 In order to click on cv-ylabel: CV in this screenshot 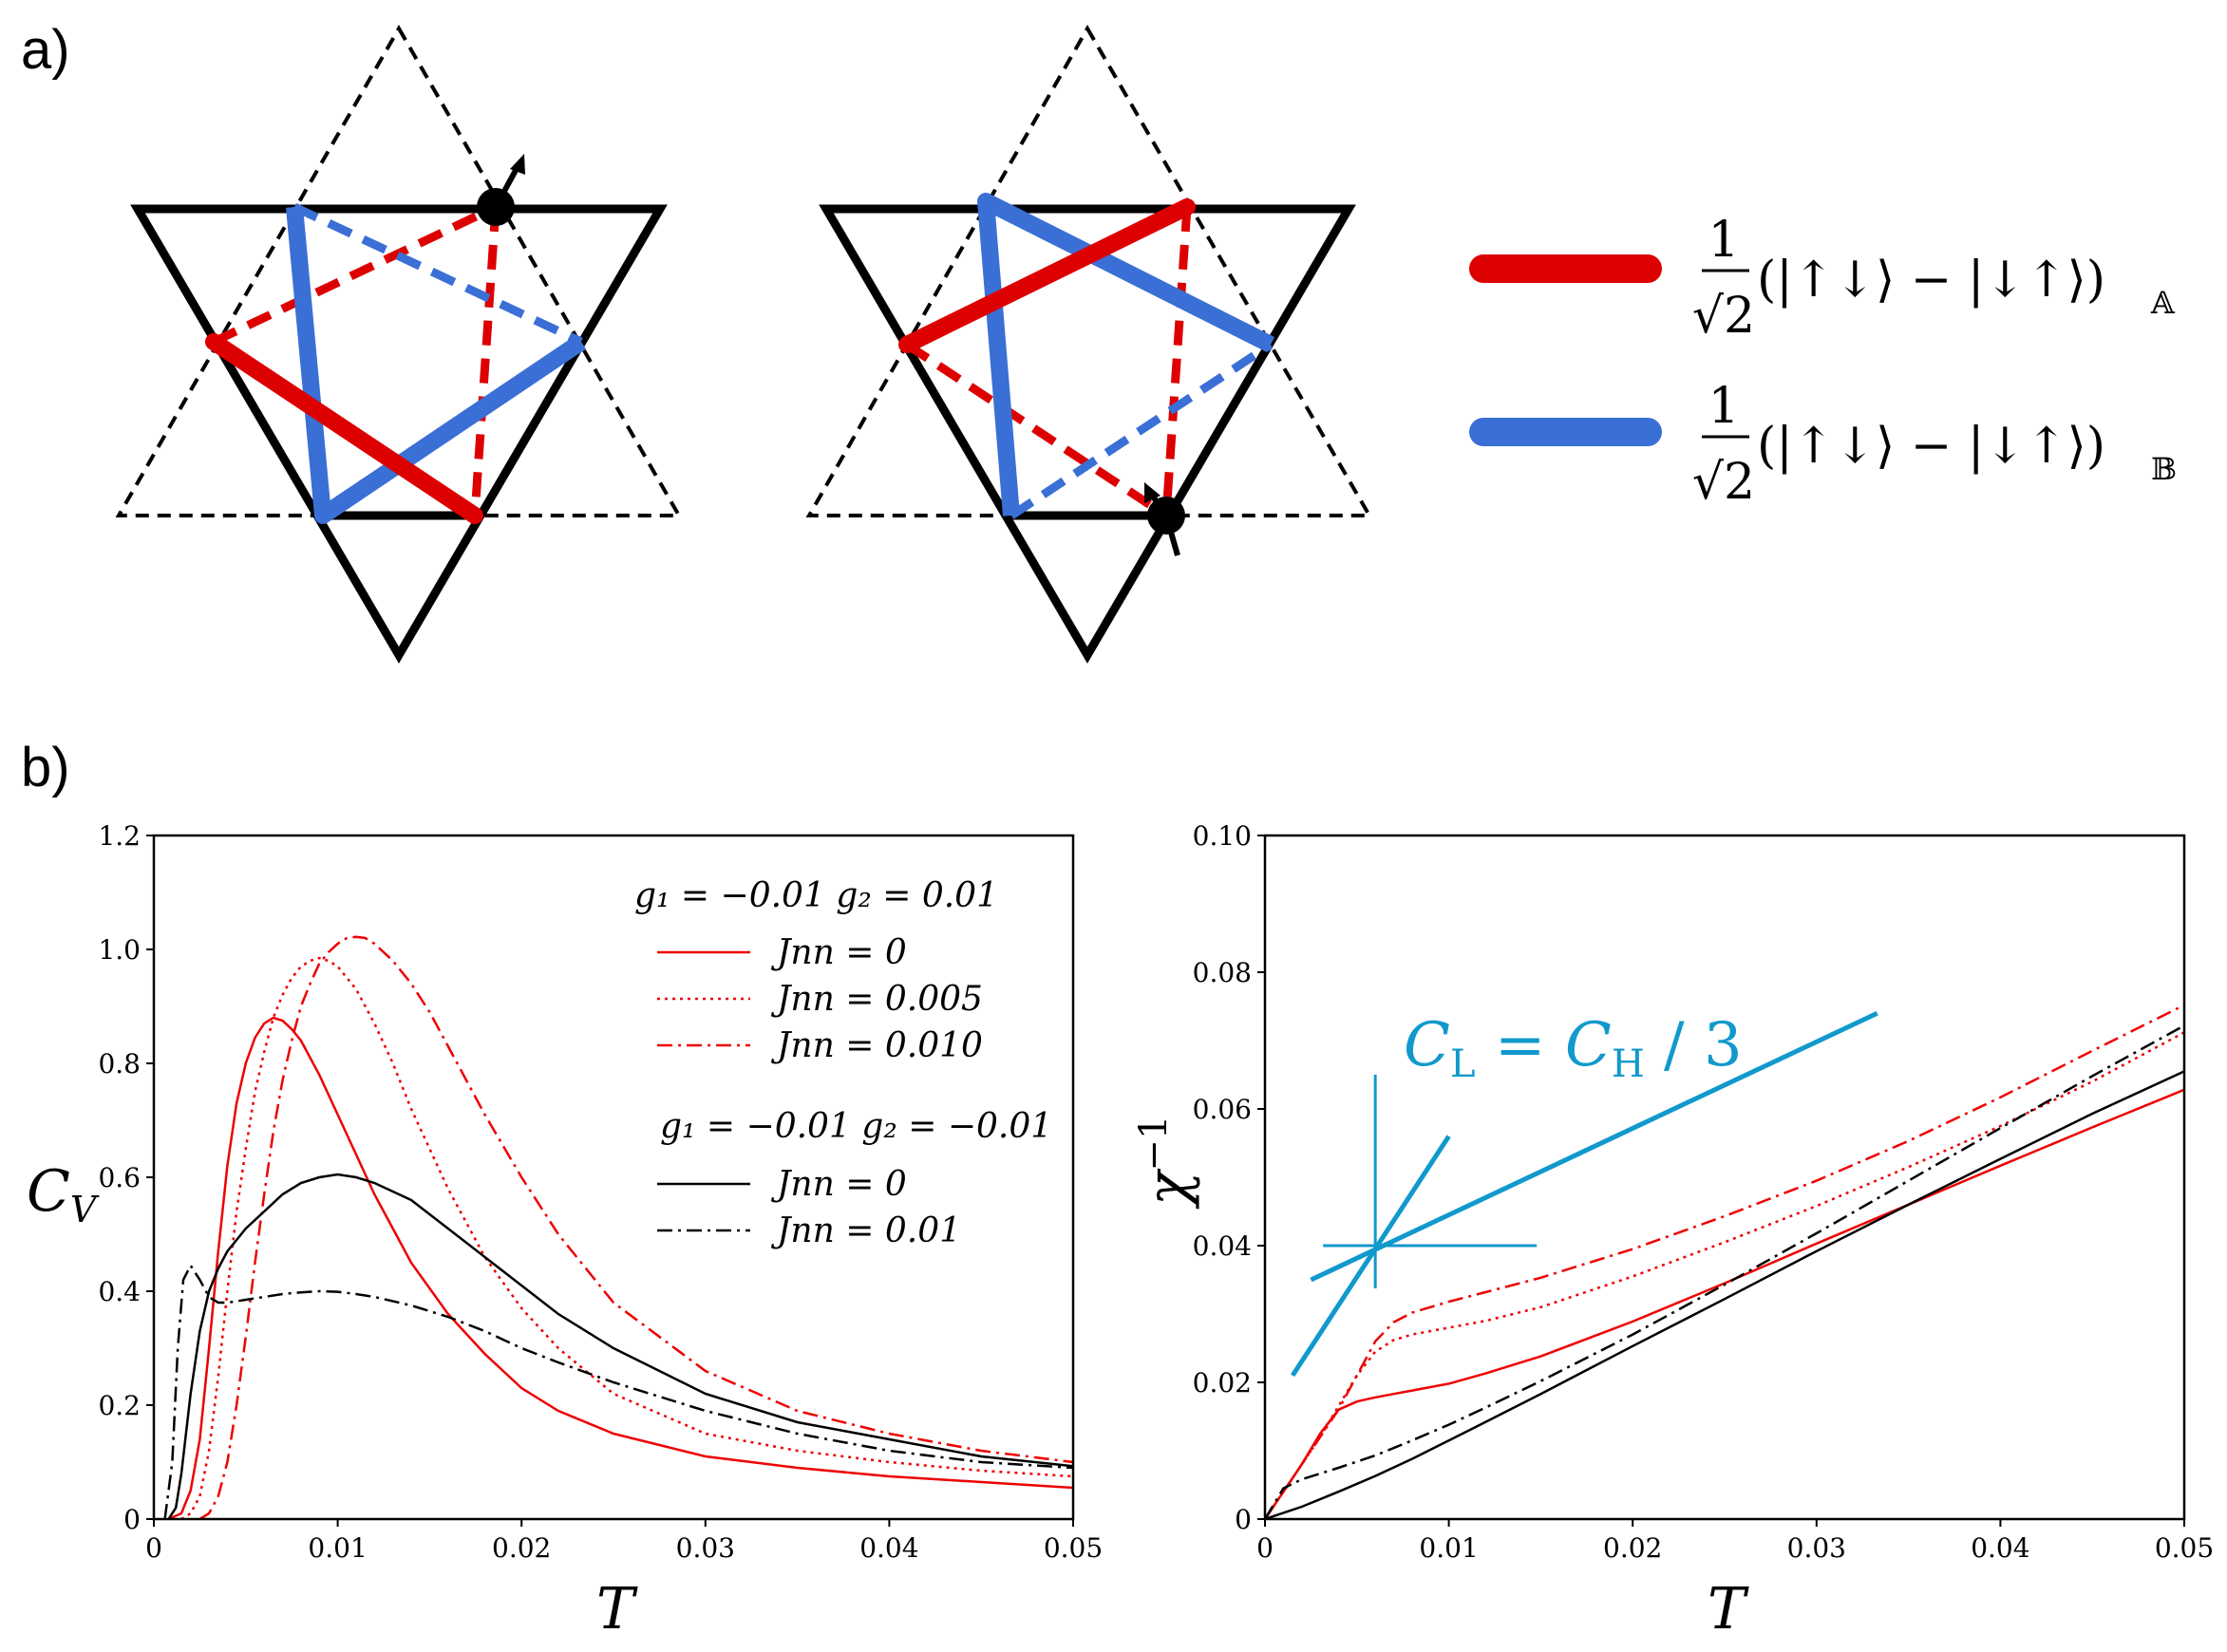, I will do `click(63, 1194)`.